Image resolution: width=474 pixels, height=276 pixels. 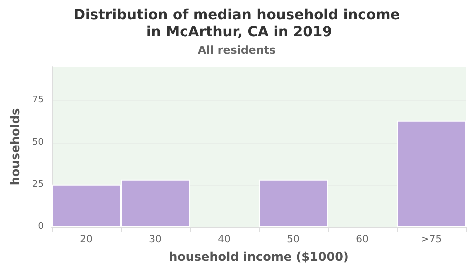 I want to click on y-tick-label: 75, so click(x=38, y=101).